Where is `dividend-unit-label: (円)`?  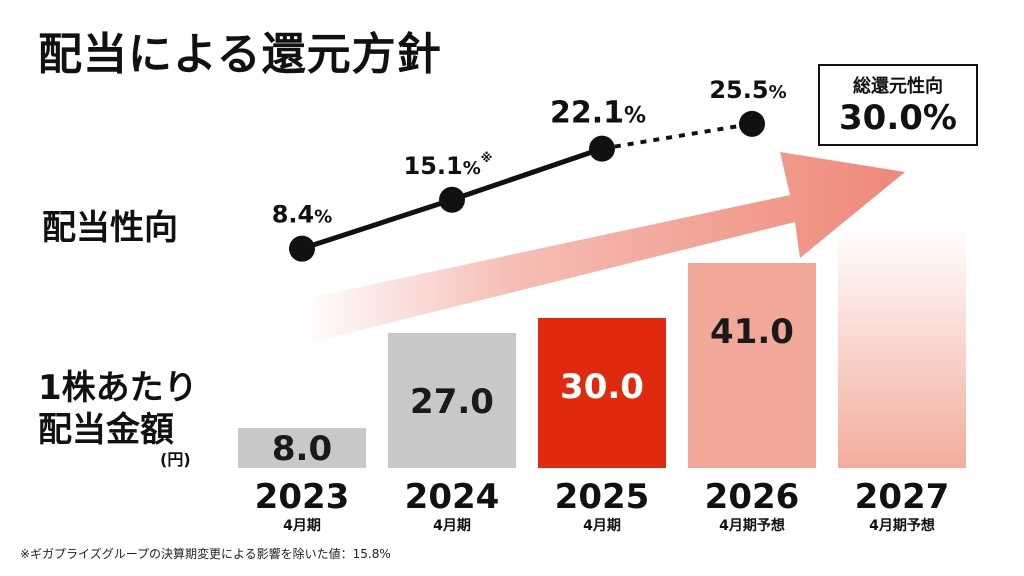 dividend-unit-label: (円) is located at coordinates (175, 459).